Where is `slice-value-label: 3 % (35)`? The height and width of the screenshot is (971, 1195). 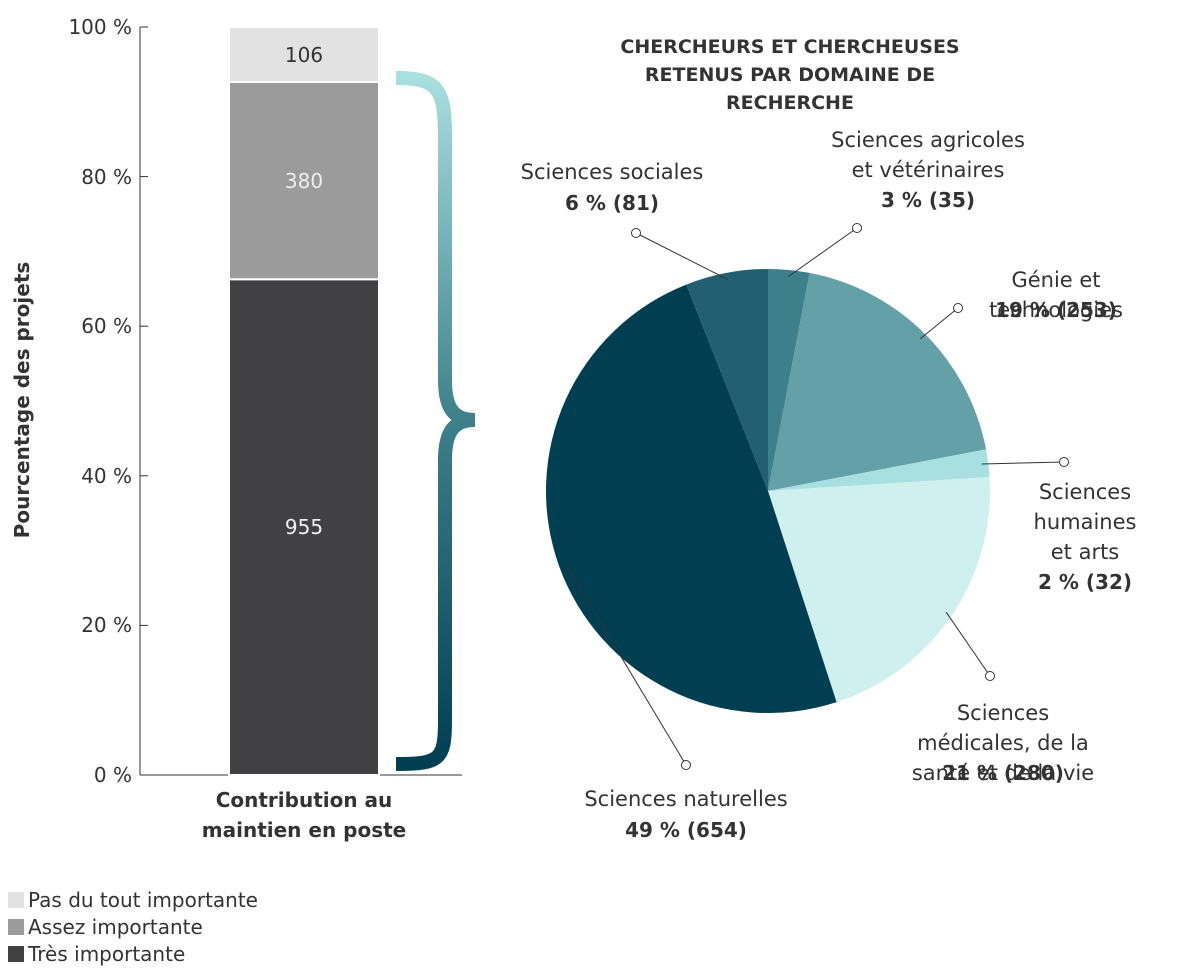 slice-value-label: 3 % (35) is located at coordinates (928, 200).